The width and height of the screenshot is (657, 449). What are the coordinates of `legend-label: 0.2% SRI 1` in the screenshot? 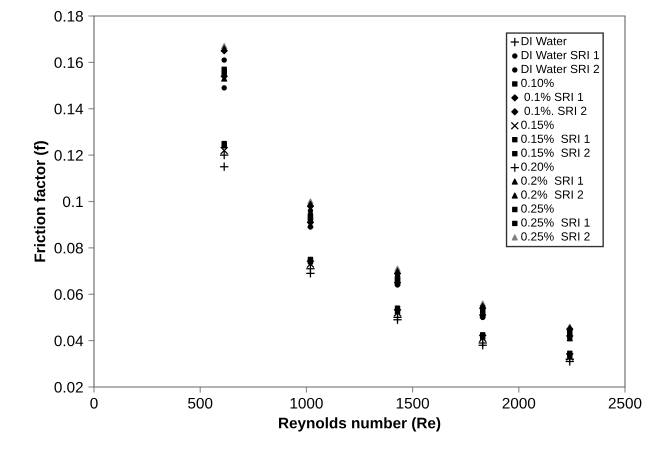 It's located at (552, 180).